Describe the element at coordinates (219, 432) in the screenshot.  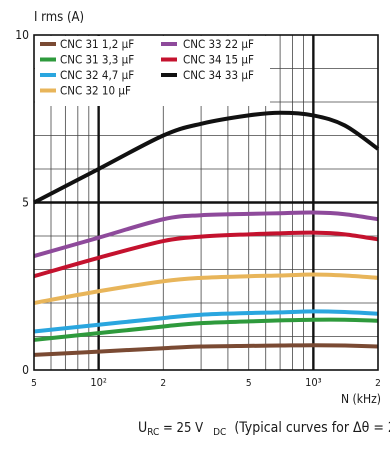
I see `caption-dc-subscript: DC` at that location.